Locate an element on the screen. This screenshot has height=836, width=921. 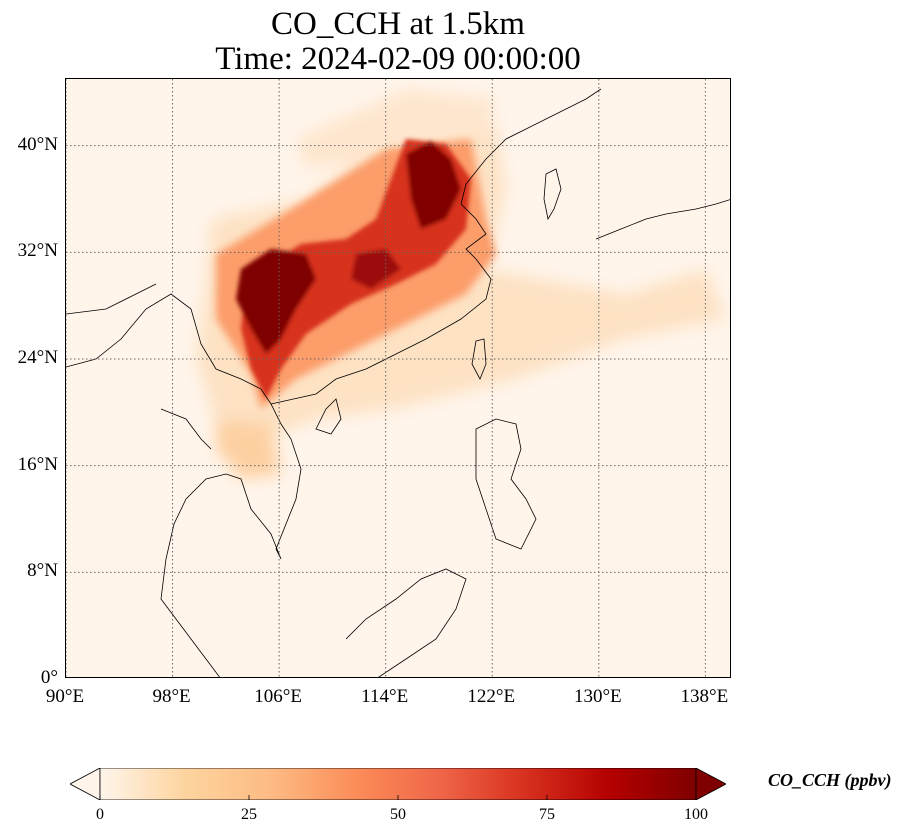
map-title: CO_CCH at 1.5km is located at coordinates (398, 24).